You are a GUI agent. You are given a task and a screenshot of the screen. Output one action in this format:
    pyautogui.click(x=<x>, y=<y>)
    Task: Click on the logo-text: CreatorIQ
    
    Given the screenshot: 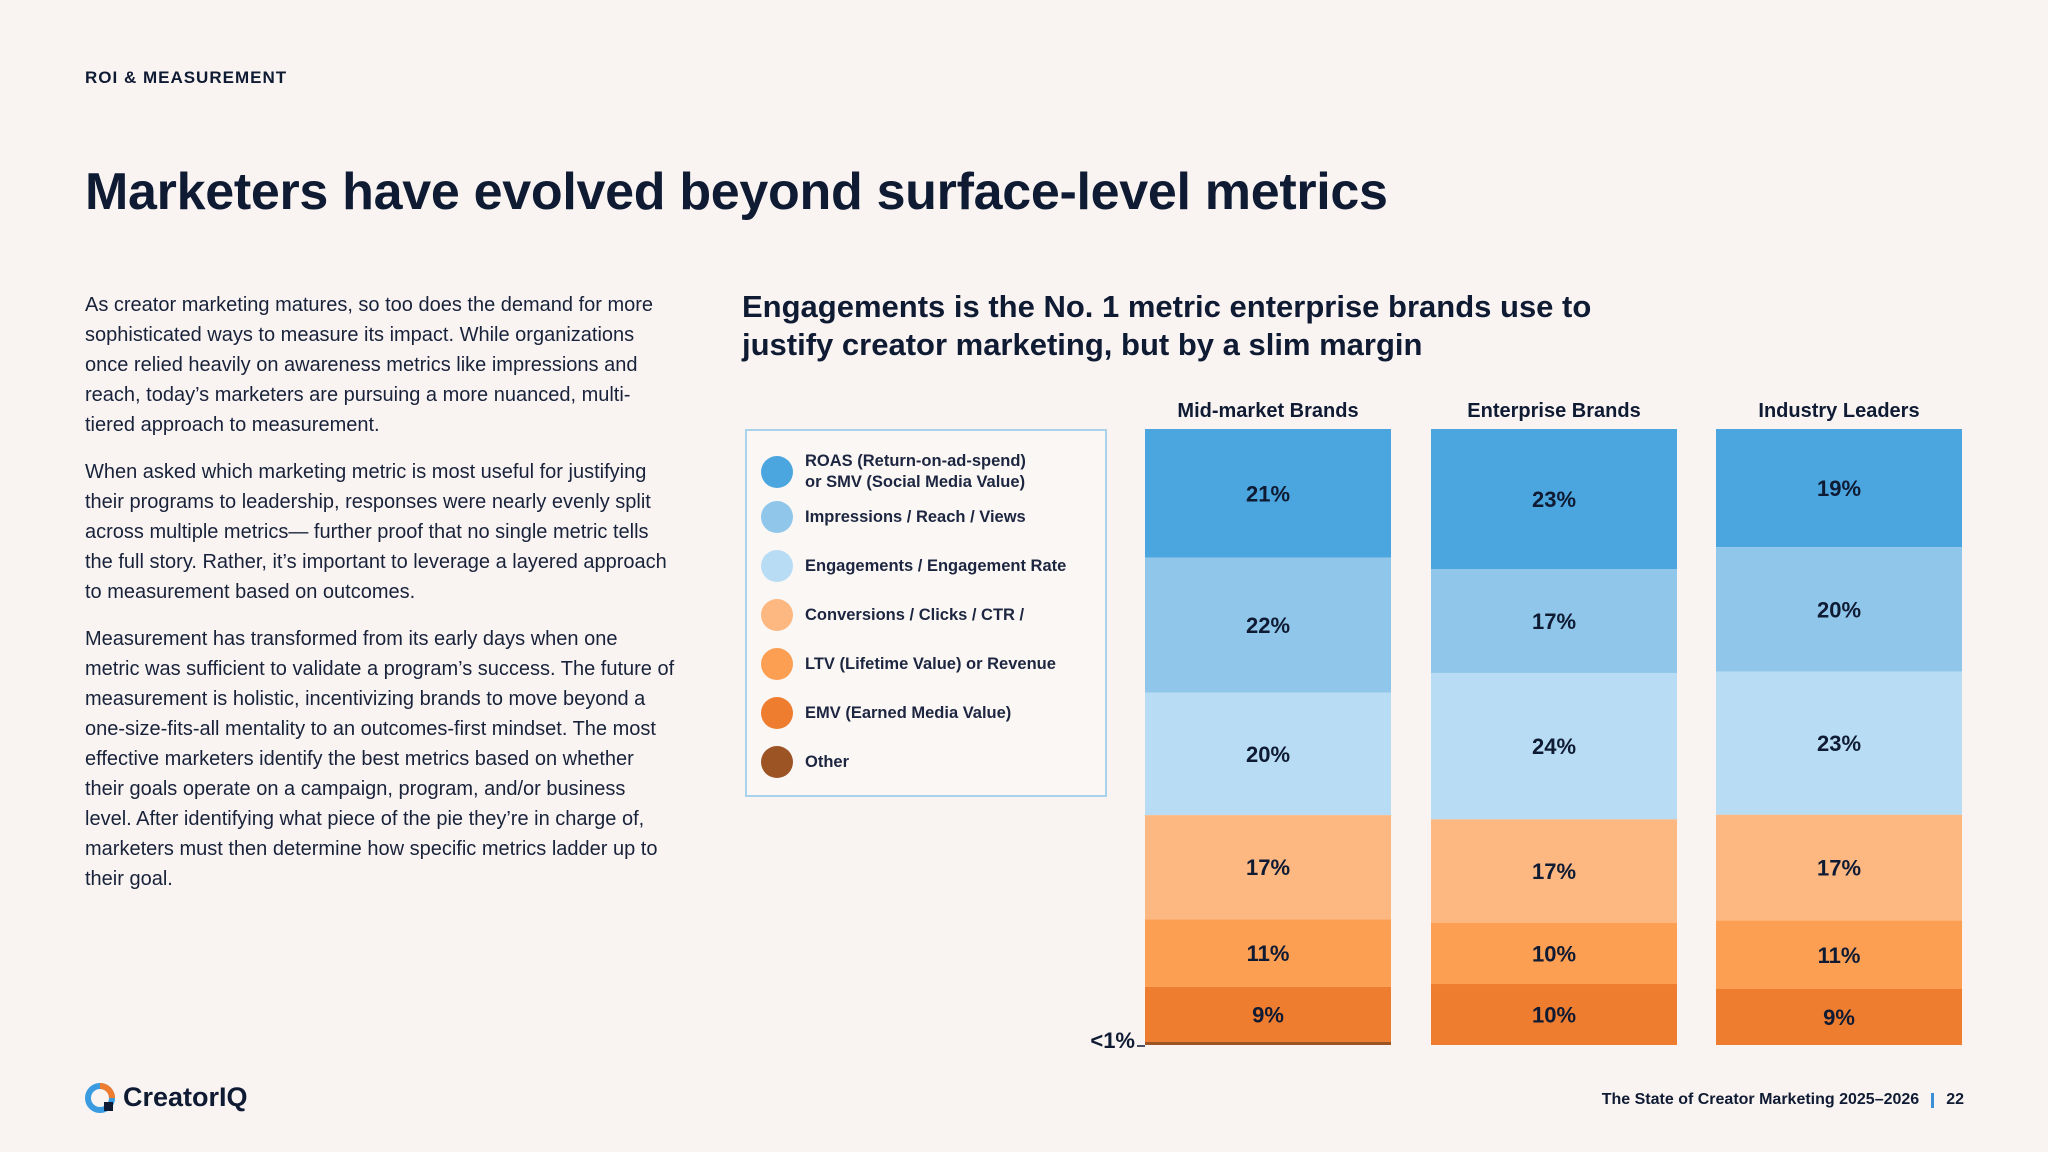 What is the action you would take?
    pyautogui.click(x=185, y=1097)
    